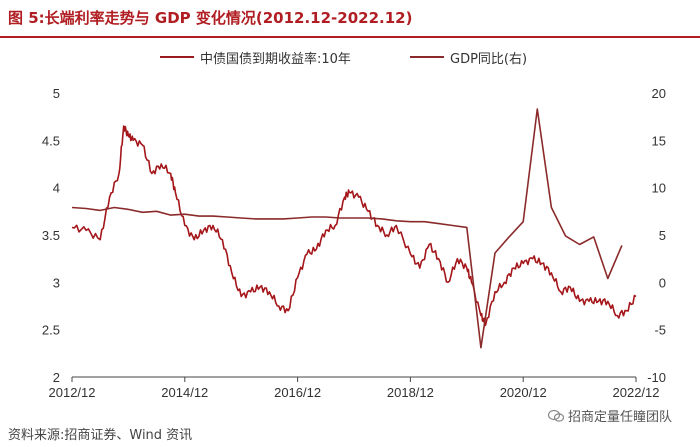 The height and width of the screenshot is (447, 700). What do you see at coordinates (427, 57) in the screenshot?
I see `legend-swatch-gdp` at bounding box center [427, 57].